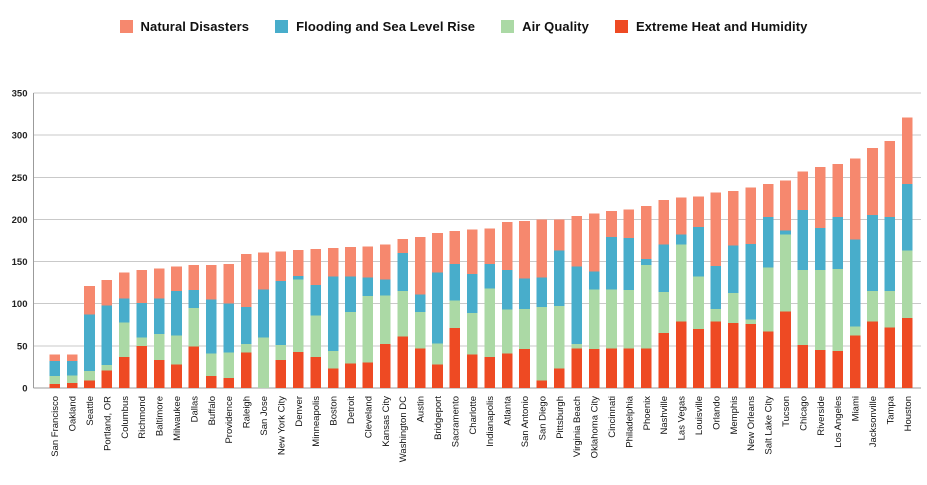 The image size is (927, 485). Describe the element at coordinates (438, 418) in the screenshot. I see `x-axis-label: Bridgeport` at that location.